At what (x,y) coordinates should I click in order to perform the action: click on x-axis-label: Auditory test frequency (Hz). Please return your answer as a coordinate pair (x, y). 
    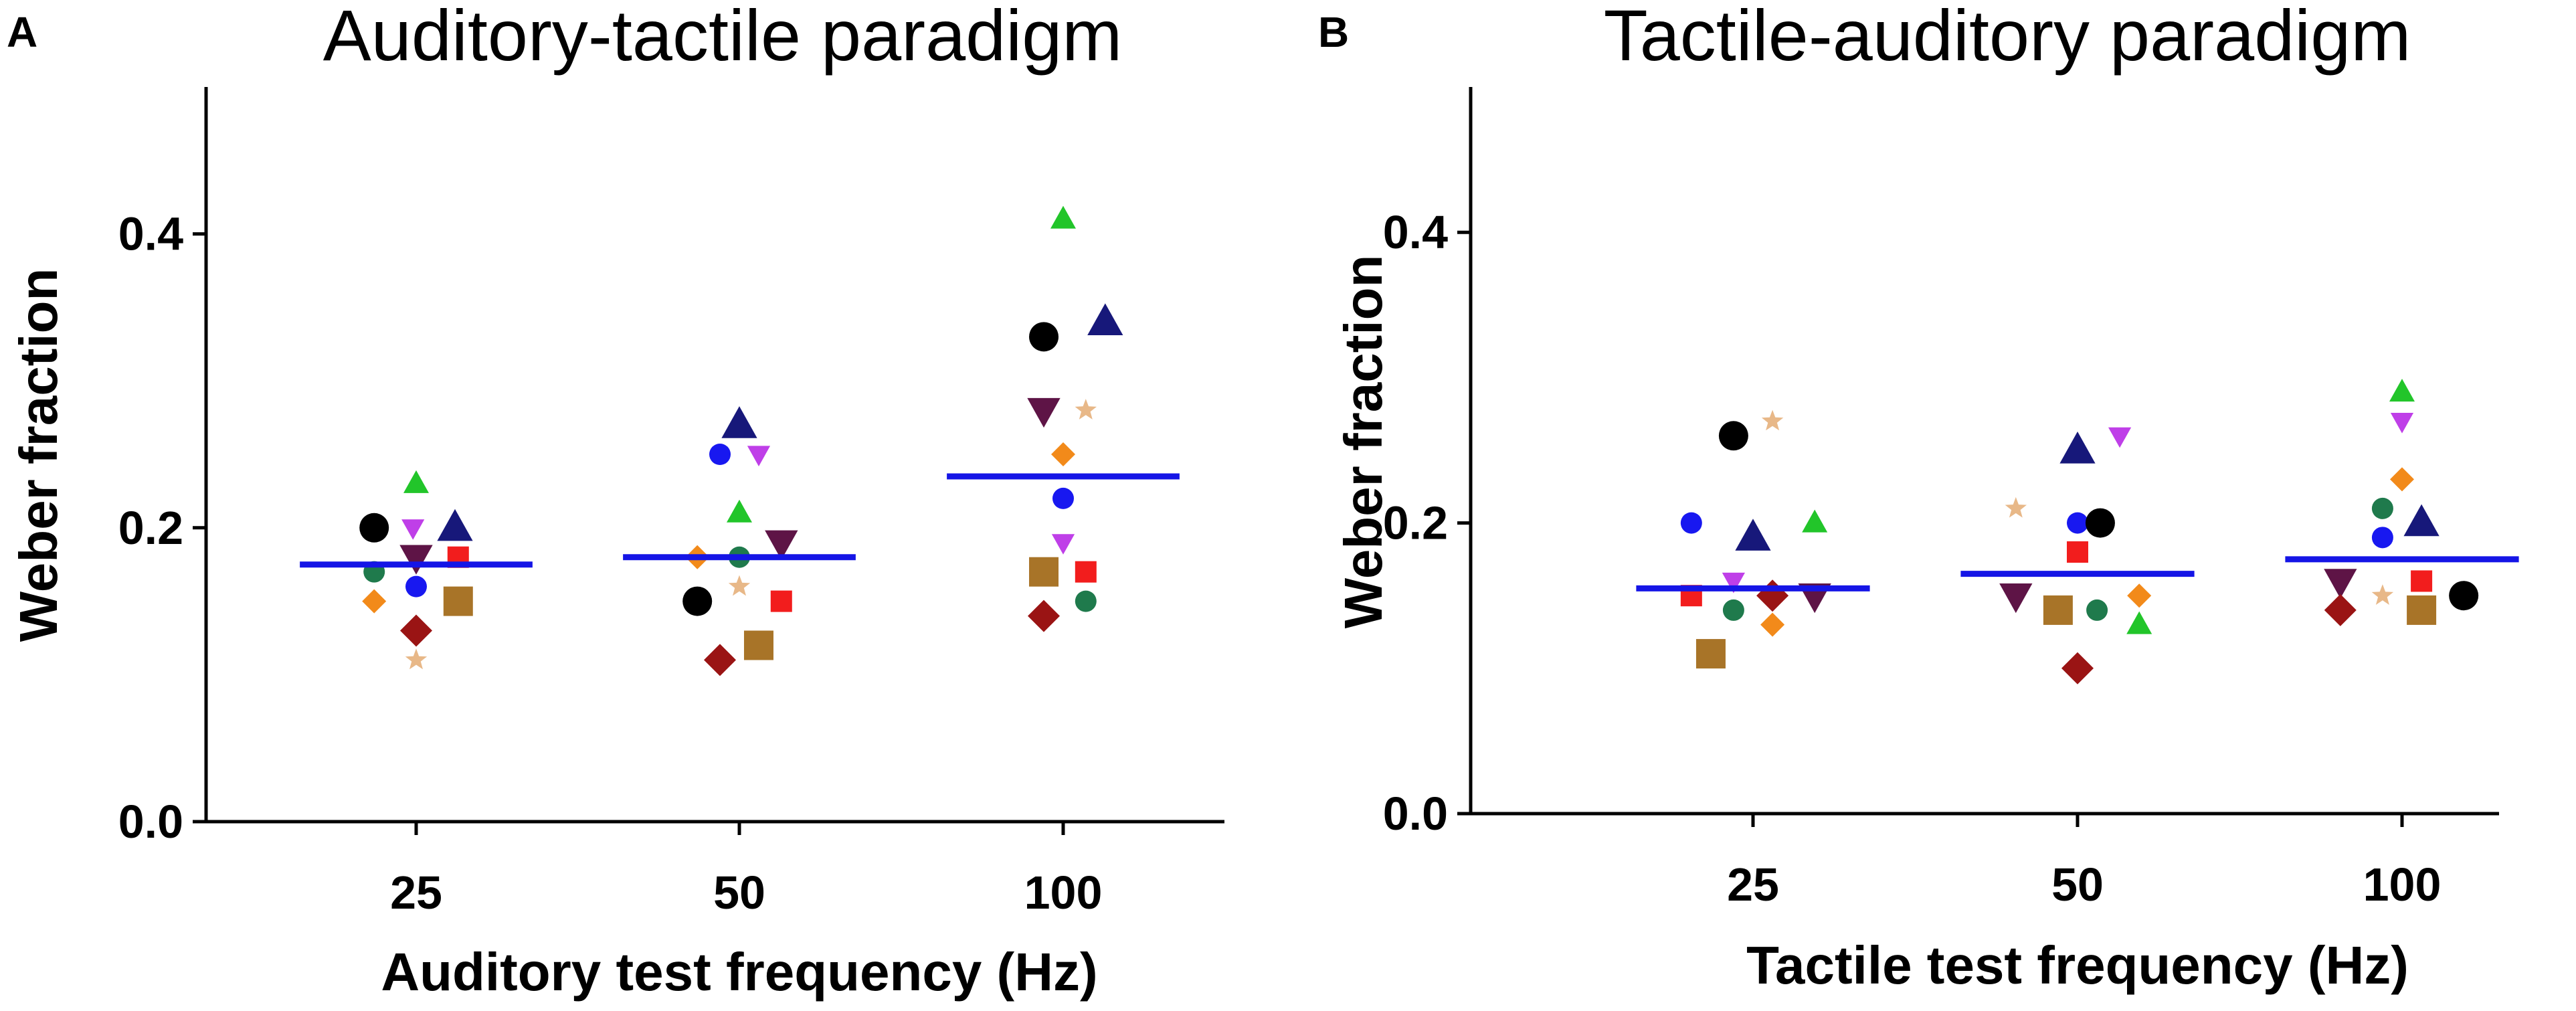
    Looking at the image, I should click on (739, 972).